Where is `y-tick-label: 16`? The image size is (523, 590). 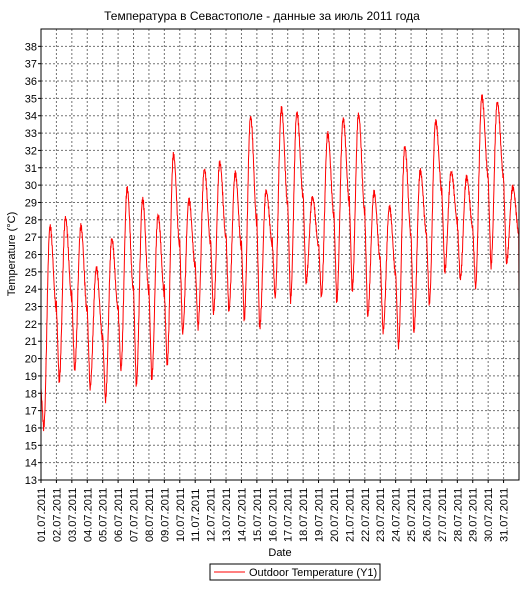
y-tick-label: 16 is located at coordinates (31, 429).